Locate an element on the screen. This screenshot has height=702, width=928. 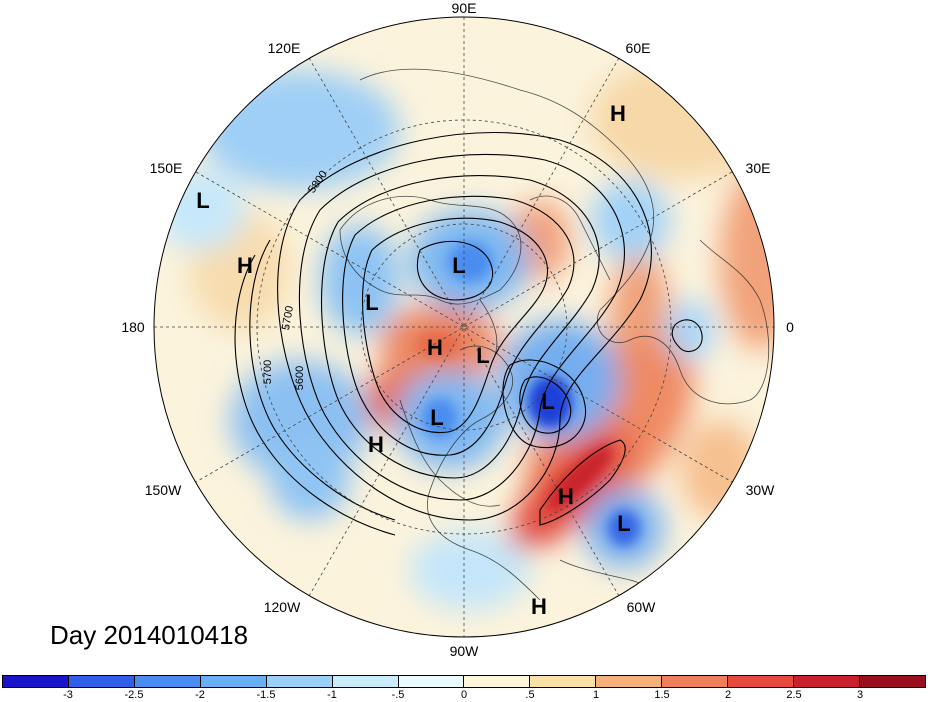
colorbar-tick-label: -3 is located at coordinates (68, 695).